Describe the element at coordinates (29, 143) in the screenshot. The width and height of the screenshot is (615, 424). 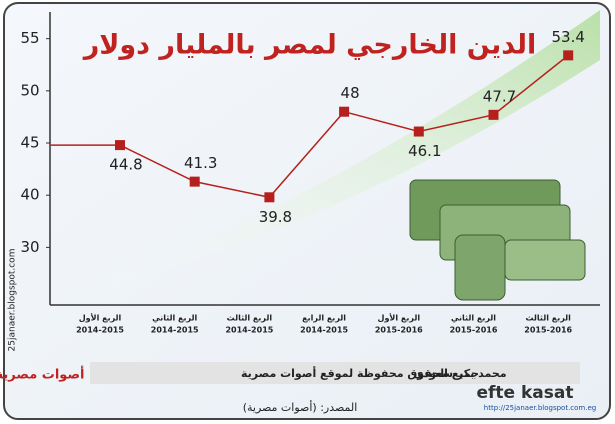
I see `y-tick-label: 45` at that location.